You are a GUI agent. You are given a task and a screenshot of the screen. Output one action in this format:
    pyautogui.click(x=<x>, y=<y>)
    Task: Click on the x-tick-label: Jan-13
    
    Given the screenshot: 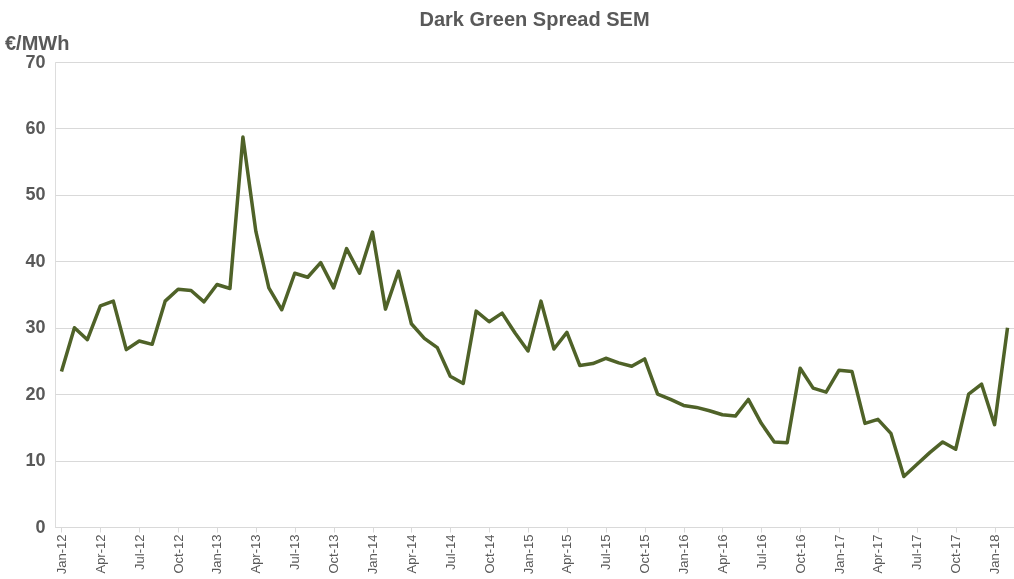 What is the action you would take?
    pyautogui.click(x=217, y=554)
    